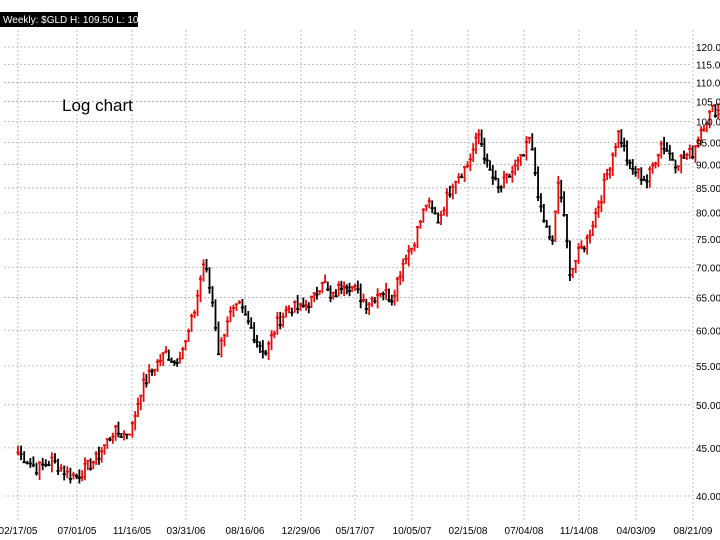  Describe the element at coordinates (708, 240) in the screenshot. I see `y-tick-label: 75.00` at that location.